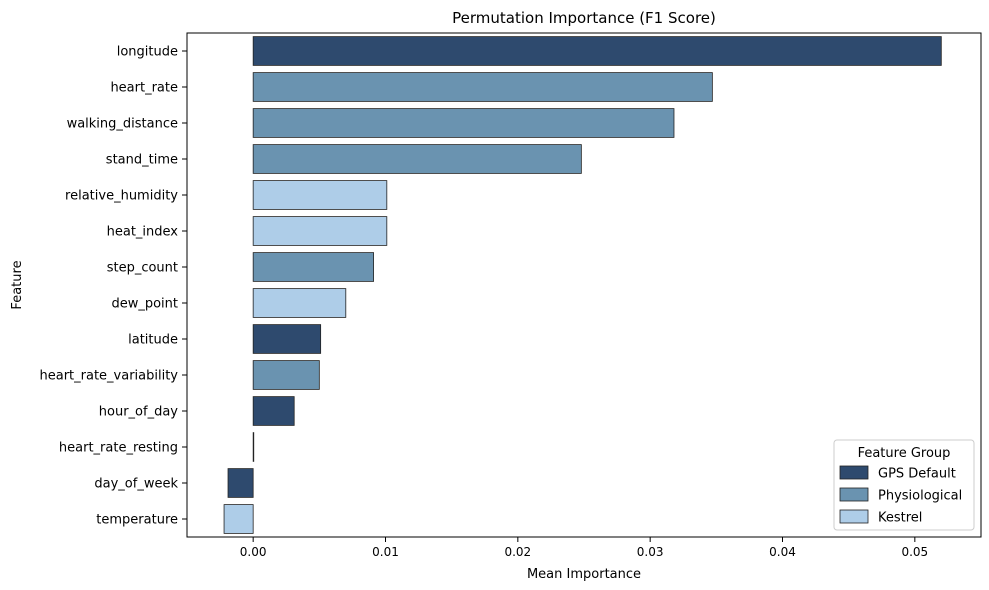  I want to click on bar-dew-point, so click(299, 303).